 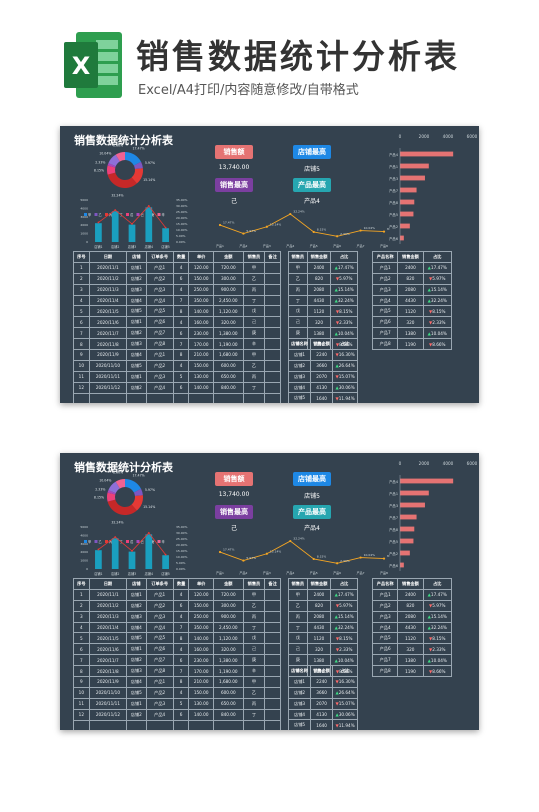 What do you see at coordinates (81, 376) in the screenshot?
I see `sales-detail-cell: 11` at bounding box center [81, 376].